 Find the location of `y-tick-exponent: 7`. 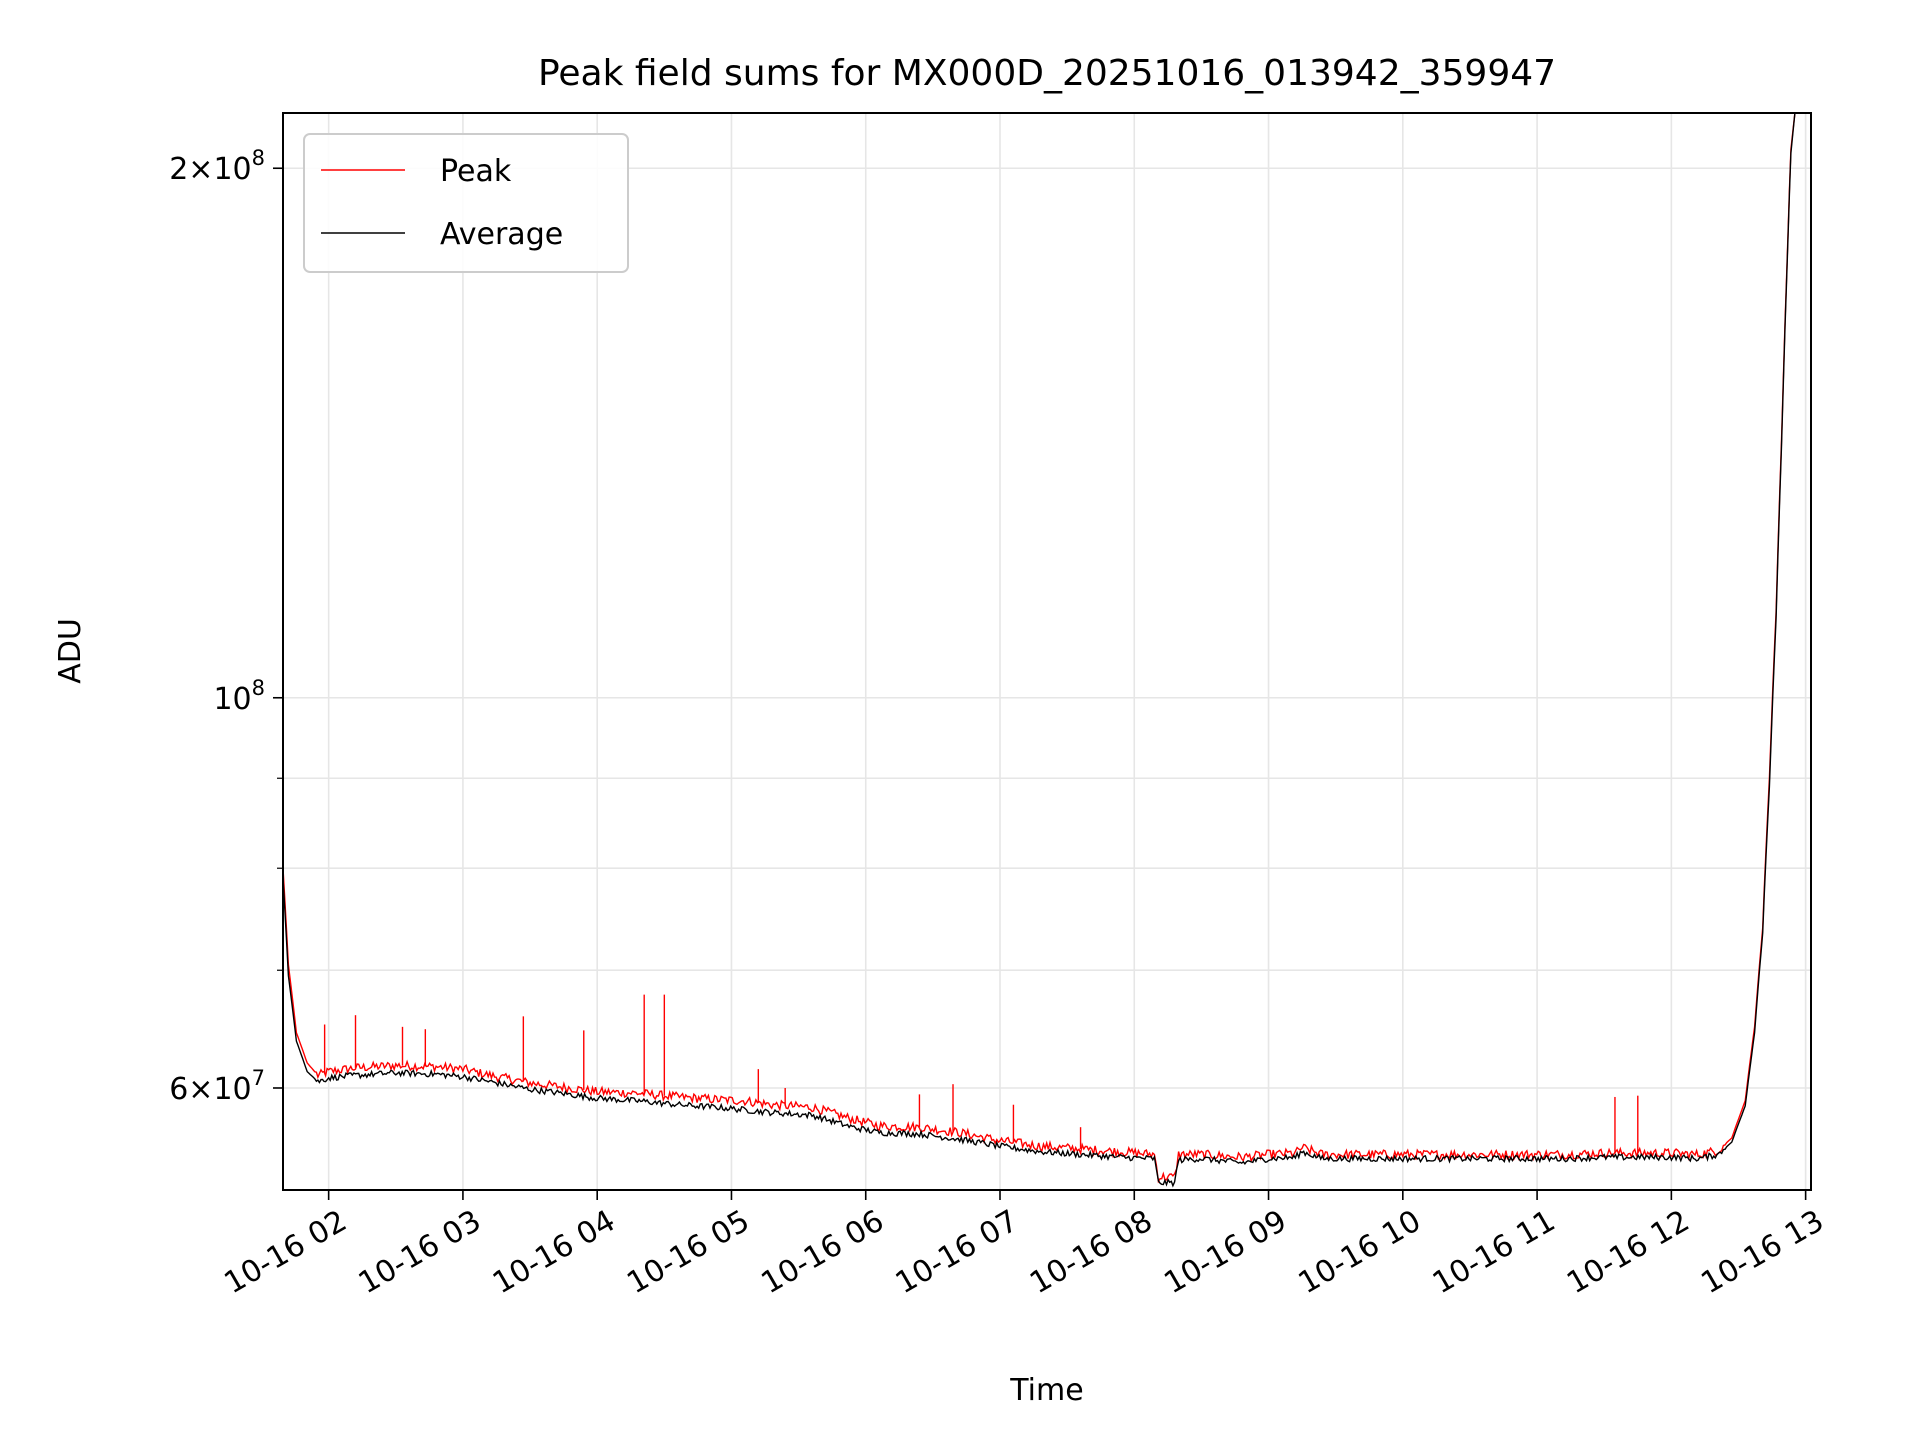

y-tick-exponent: 7 is located at coordinates (258, 1078).